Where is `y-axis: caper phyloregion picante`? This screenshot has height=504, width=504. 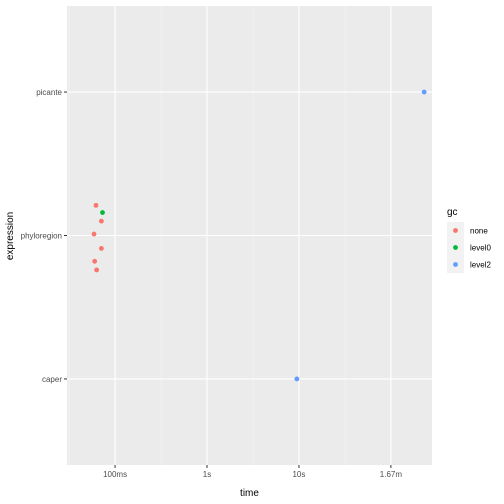 y-axis: caper phyloregion picante is located at coordinates (44, 236).